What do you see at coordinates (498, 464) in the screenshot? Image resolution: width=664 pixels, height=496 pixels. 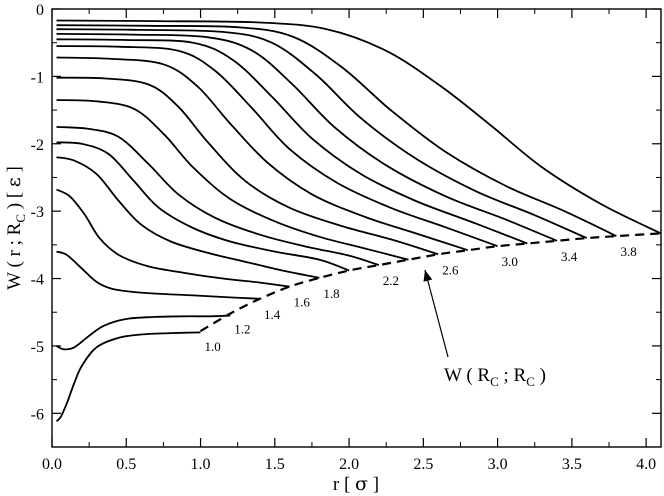 I see `x-tick-label: 3.0` at bounding box center [498, 464].